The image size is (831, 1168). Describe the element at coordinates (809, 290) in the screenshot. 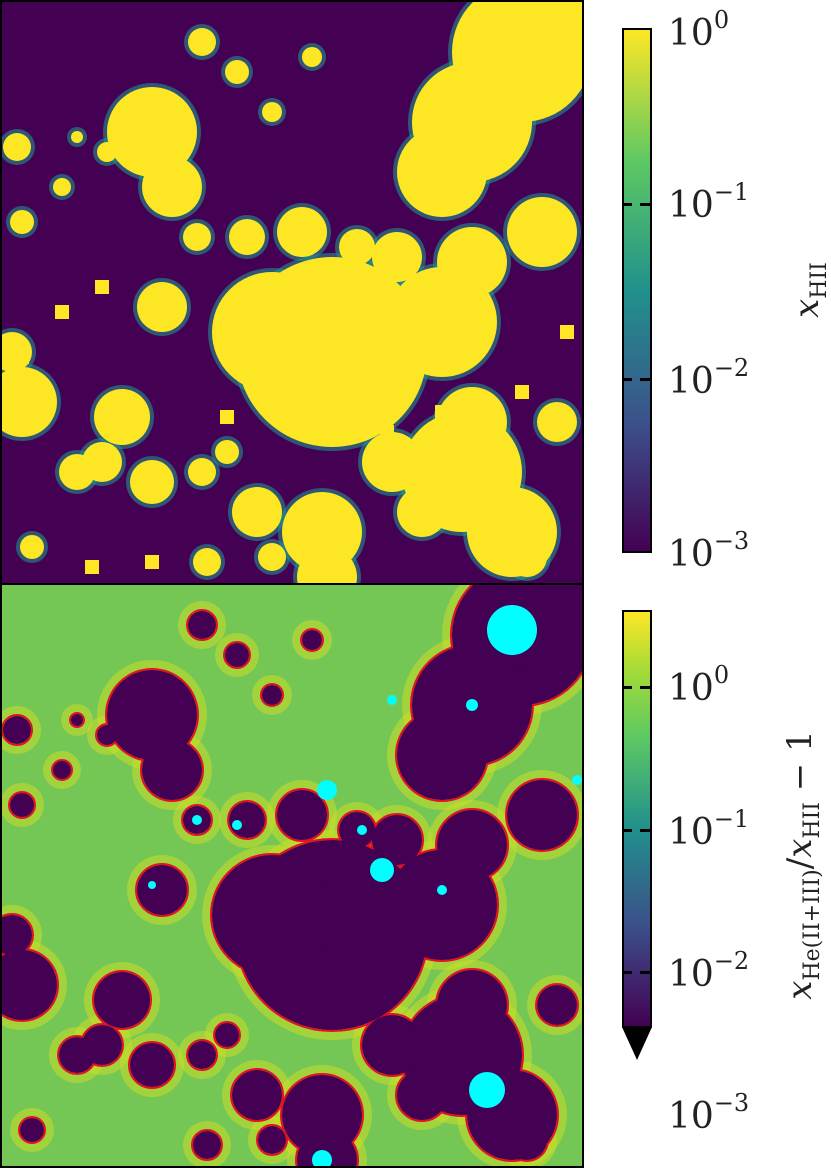

I see `xhii-colorbar-label: xHII` at that location.